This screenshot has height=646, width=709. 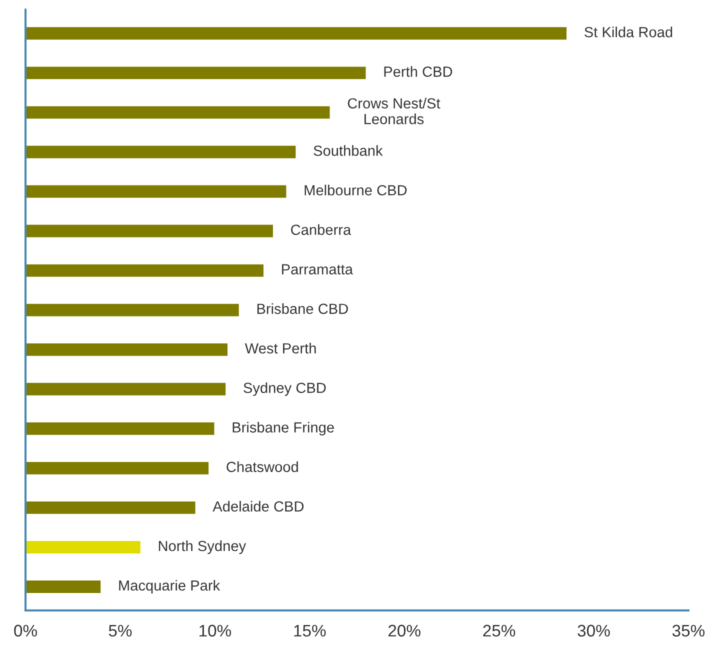 I want to click on y-tick-label: Perth CBD, so click(x=418, y=71).